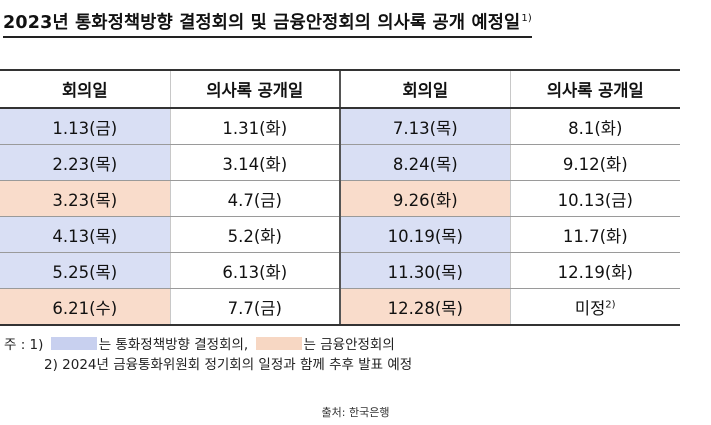 This screenshot has width=711, height=425. I want to click on release-date-cell-text: 3.14(화), so click(255, 164).